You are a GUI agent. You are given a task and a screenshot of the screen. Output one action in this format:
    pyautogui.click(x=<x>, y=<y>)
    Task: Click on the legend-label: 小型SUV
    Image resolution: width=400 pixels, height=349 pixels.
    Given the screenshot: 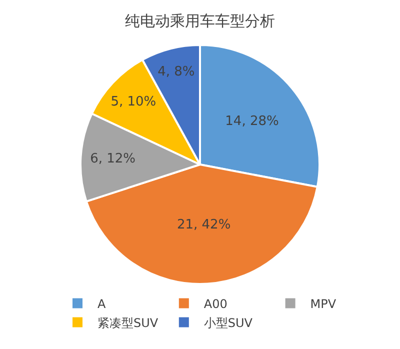 What is the action you would take?
    pyautogui.click(x=229, y=323)
    